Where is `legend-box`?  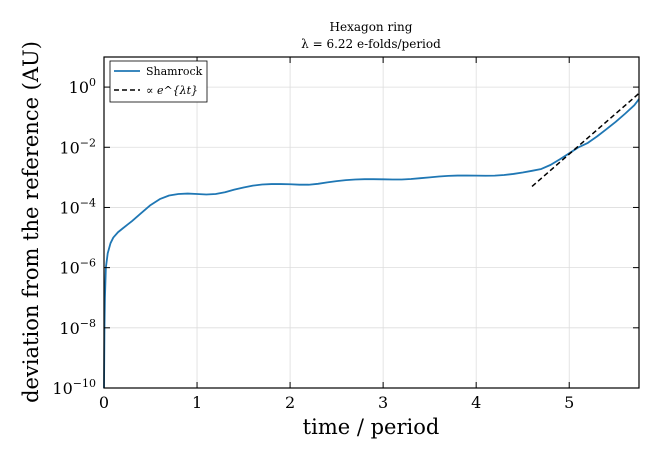
legend-box is located at coordinates (158, 81).